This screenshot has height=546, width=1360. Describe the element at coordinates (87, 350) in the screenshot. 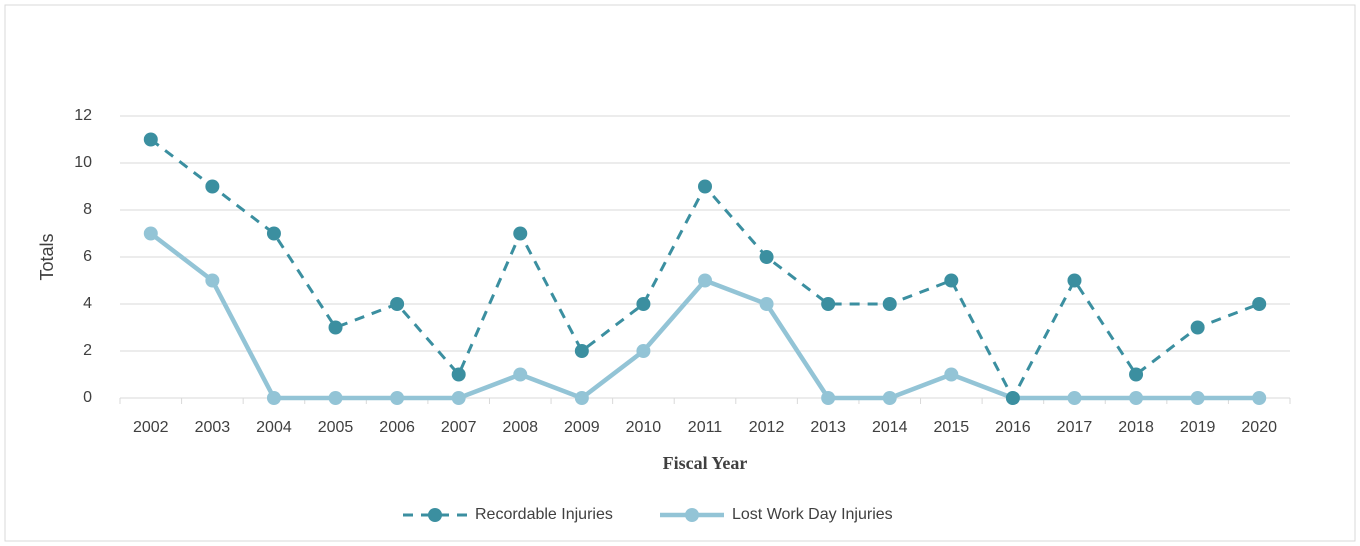

I see `y-tick-label: 2` at that location.